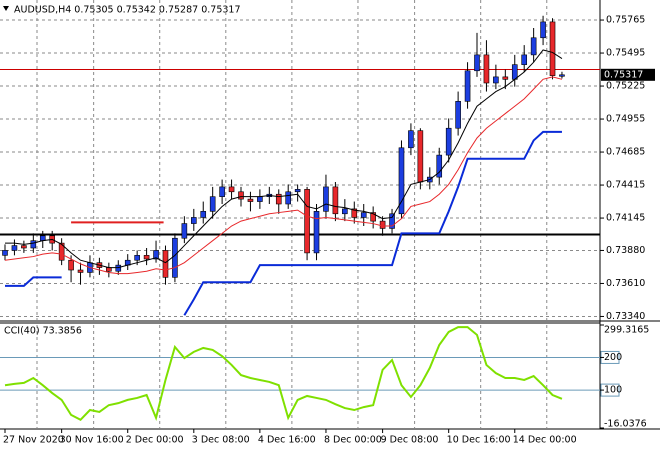 The image size is (660, 450). Describe the element at coordinates (92, 440) in the screenshot. I see `x-tick-label: 30 Nov 16:00` at that location.